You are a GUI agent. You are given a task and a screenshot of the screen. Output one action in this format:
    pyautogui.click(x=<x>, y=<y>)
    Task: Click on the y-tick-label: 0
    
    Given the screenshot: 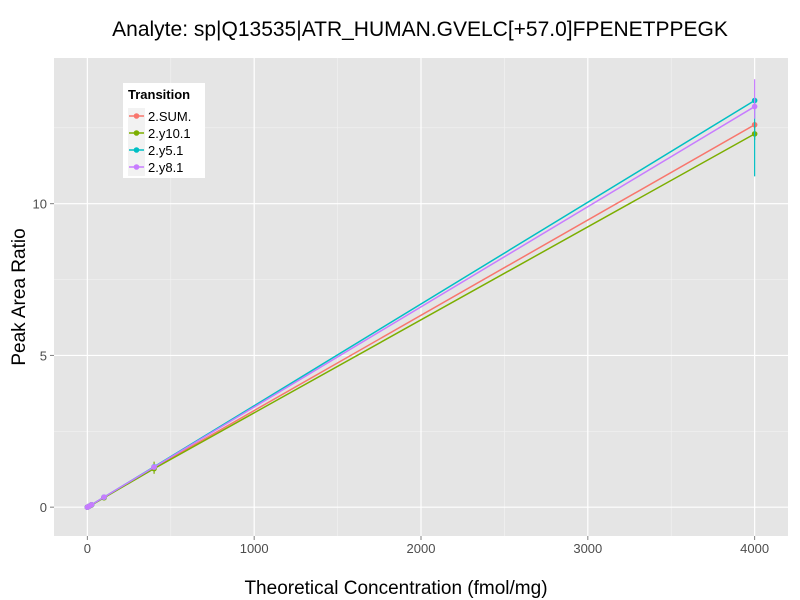 What is the action you would take?
    pyautogui.click(x=43, y=507)
    